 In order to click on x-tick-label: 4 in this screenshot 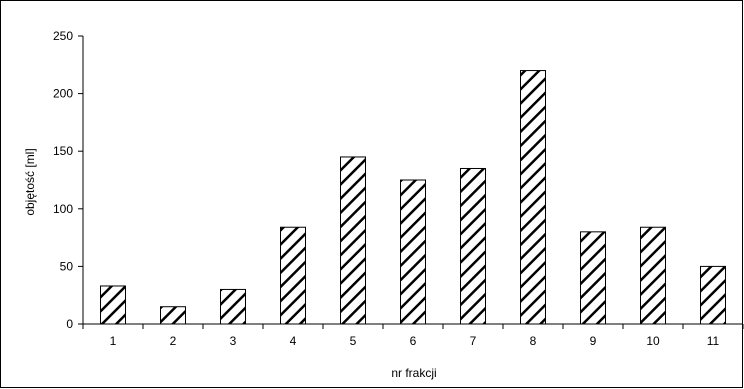, I will do `click(293, 341)`.